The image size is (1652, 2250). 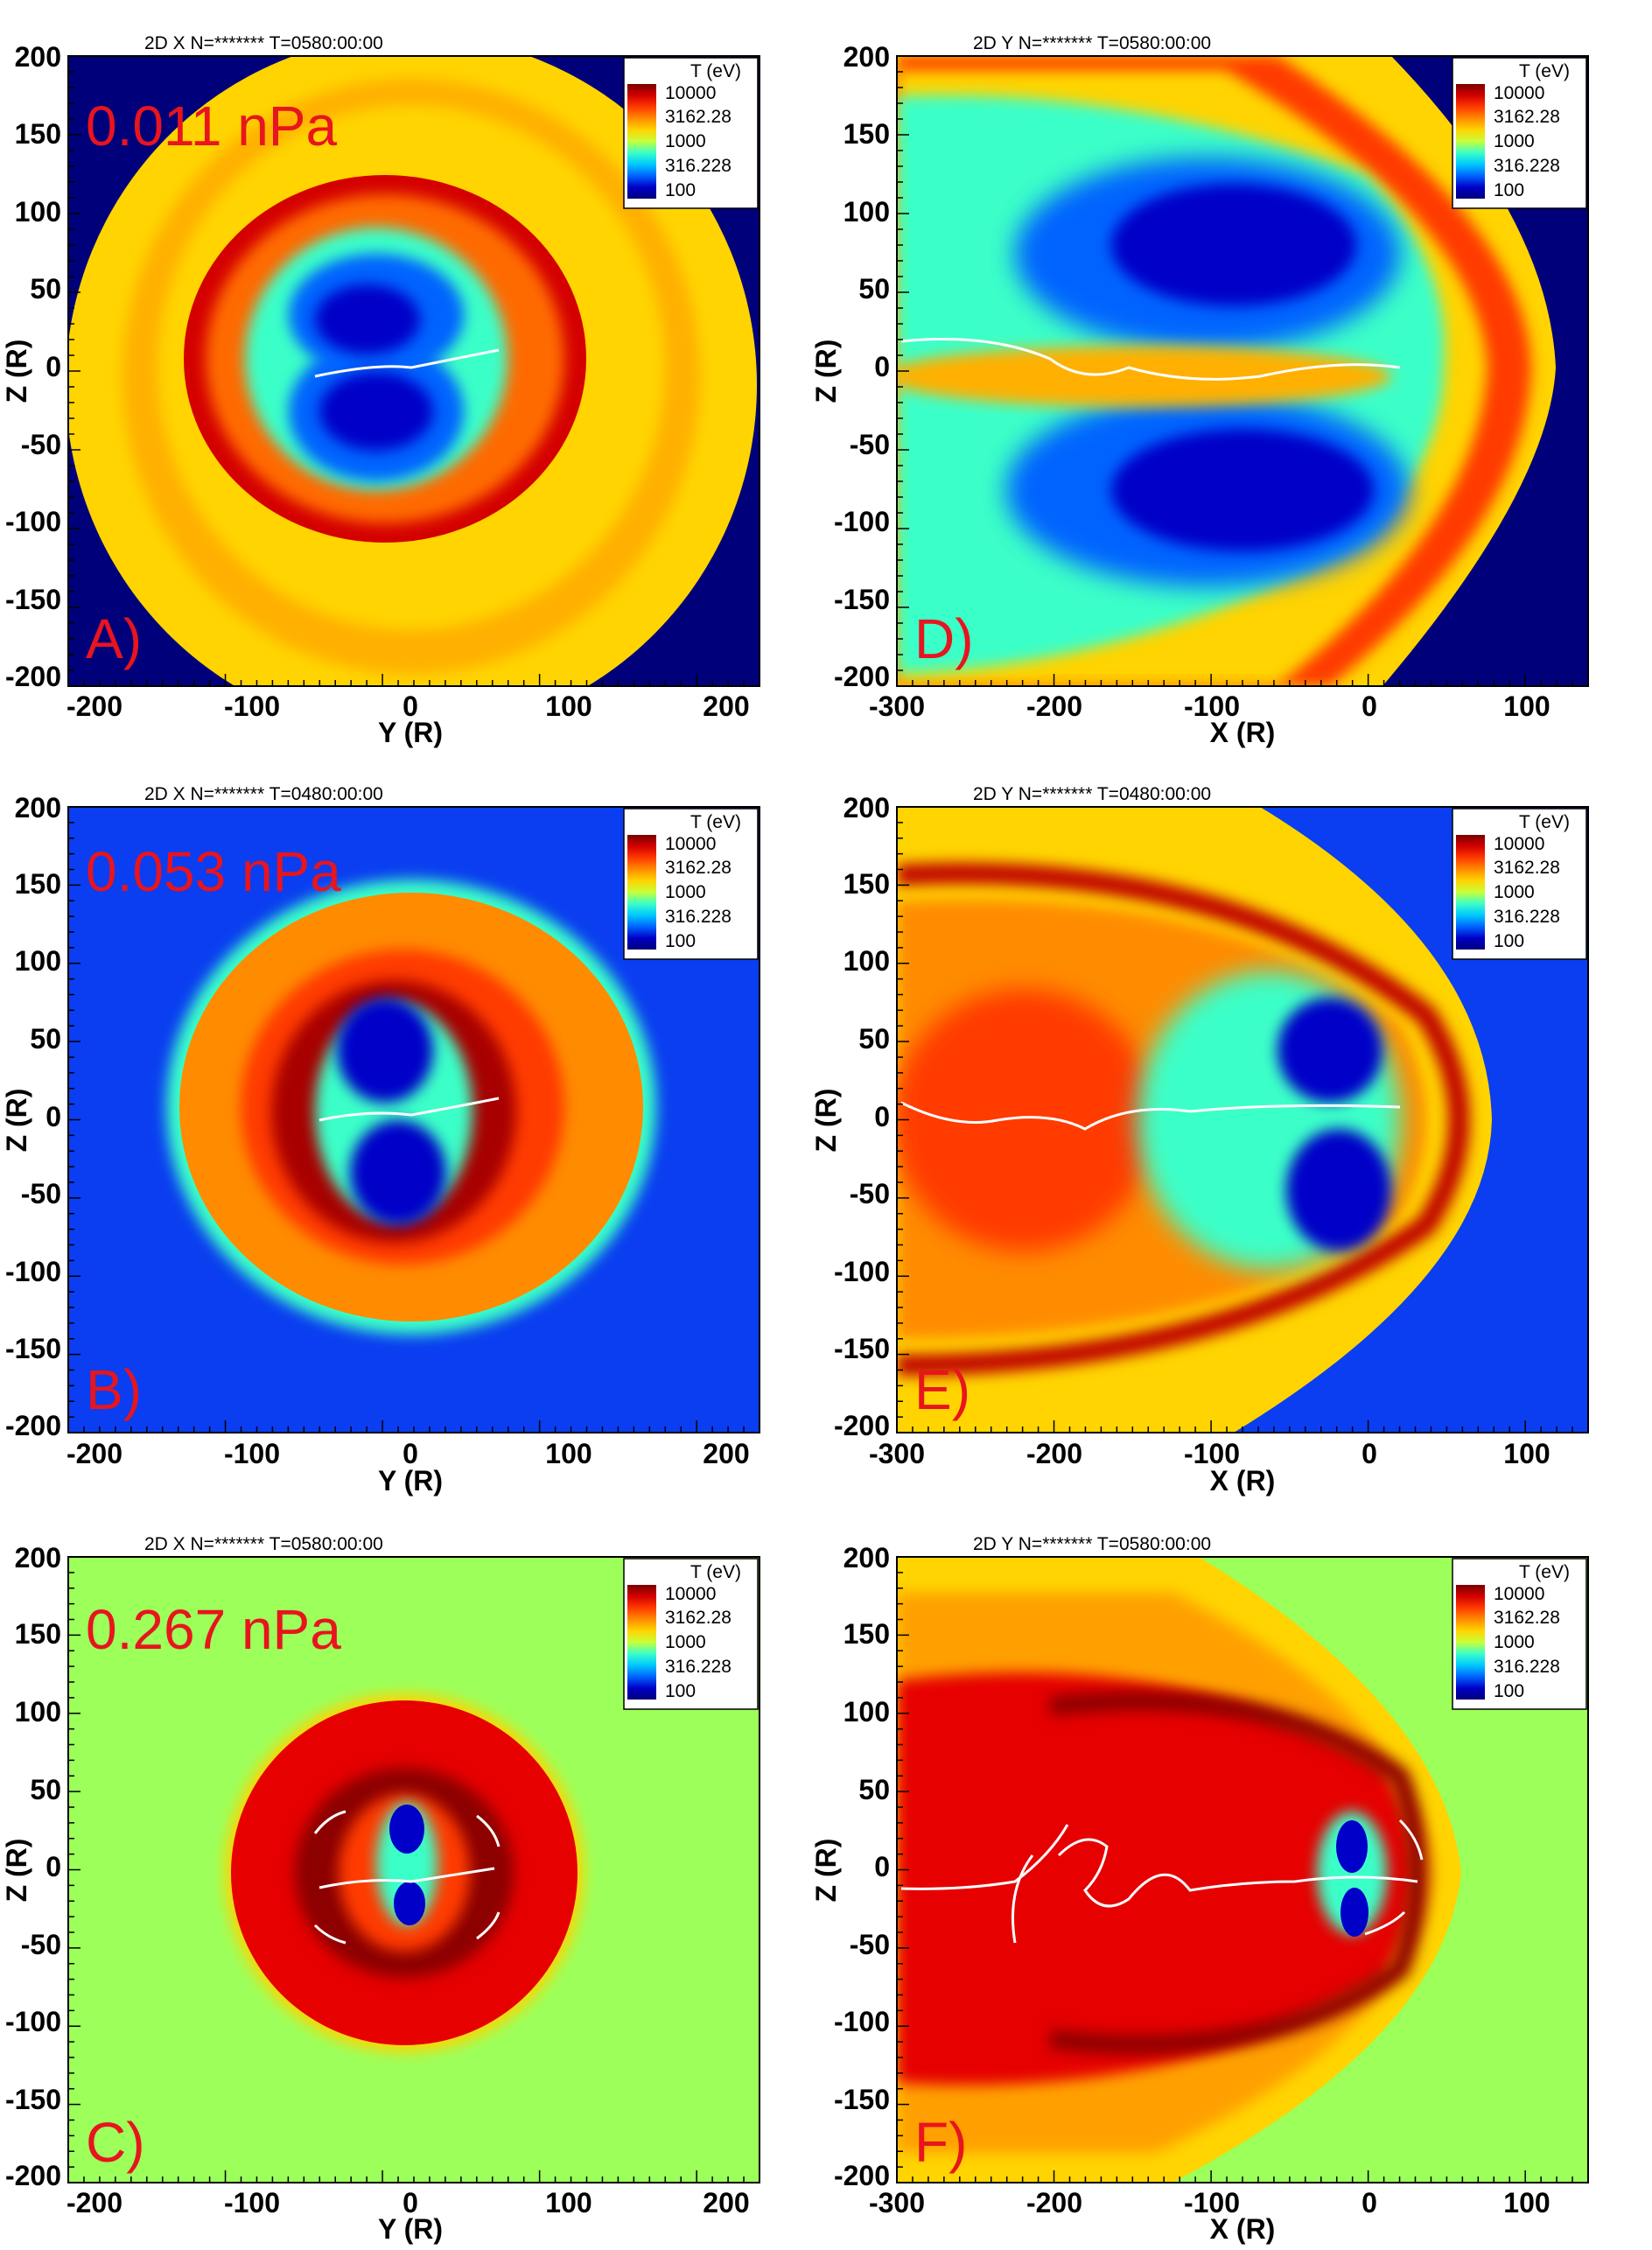 I want to click on y-tick-label: 200, so click(x=38, y=808).